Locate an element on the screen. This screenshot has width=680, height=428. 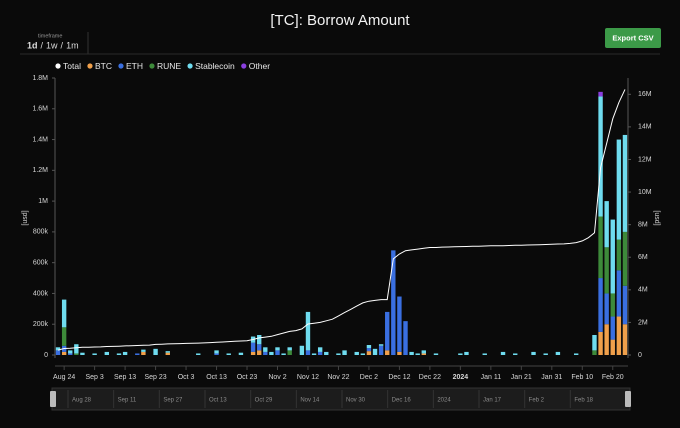
x-tick-label: Oct 23 is located at coordinates (247, 377).